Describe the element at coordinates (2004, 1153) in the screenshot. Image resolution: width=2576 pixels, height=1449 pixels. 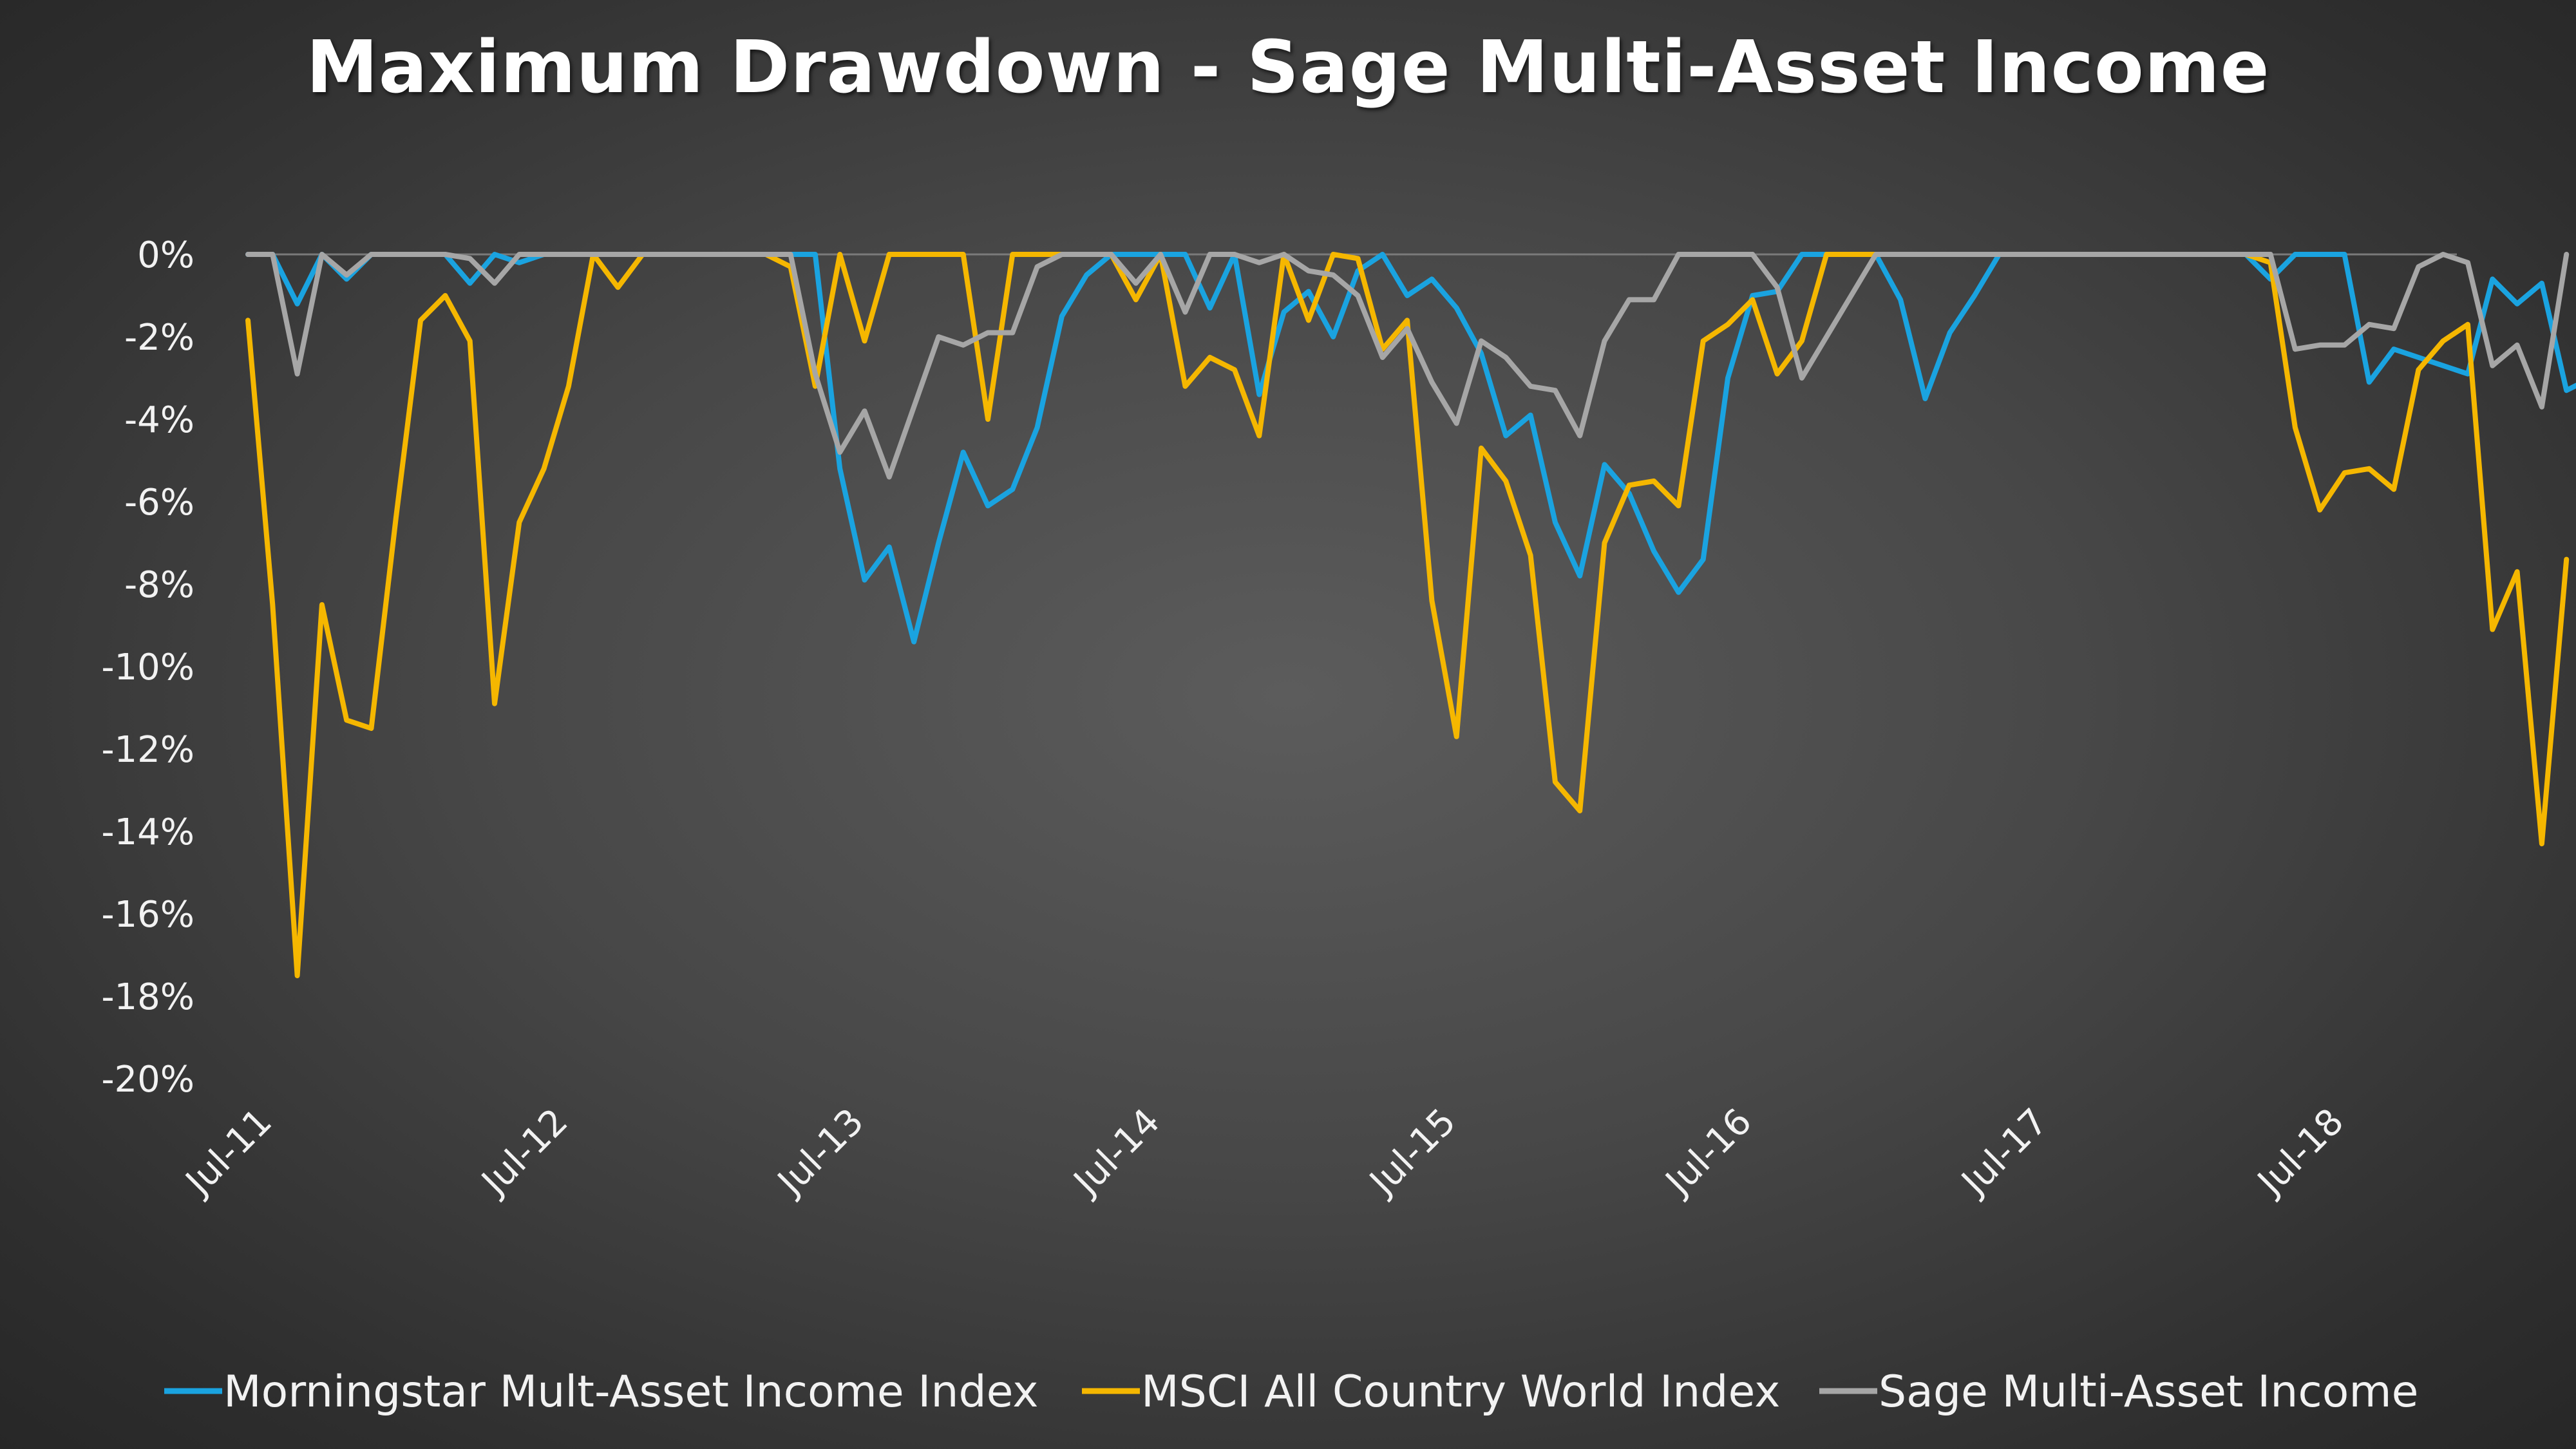
I see `x-tick-label: Jul-17` at that location.